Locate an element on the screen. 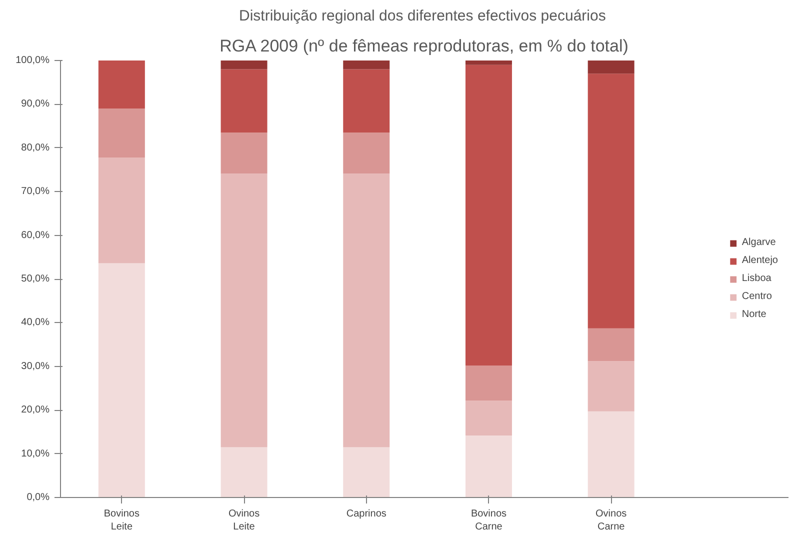 This screenshot has height=535, width=798. x-tick-label: Ovinos Leite is located at coordinates (244, 520).